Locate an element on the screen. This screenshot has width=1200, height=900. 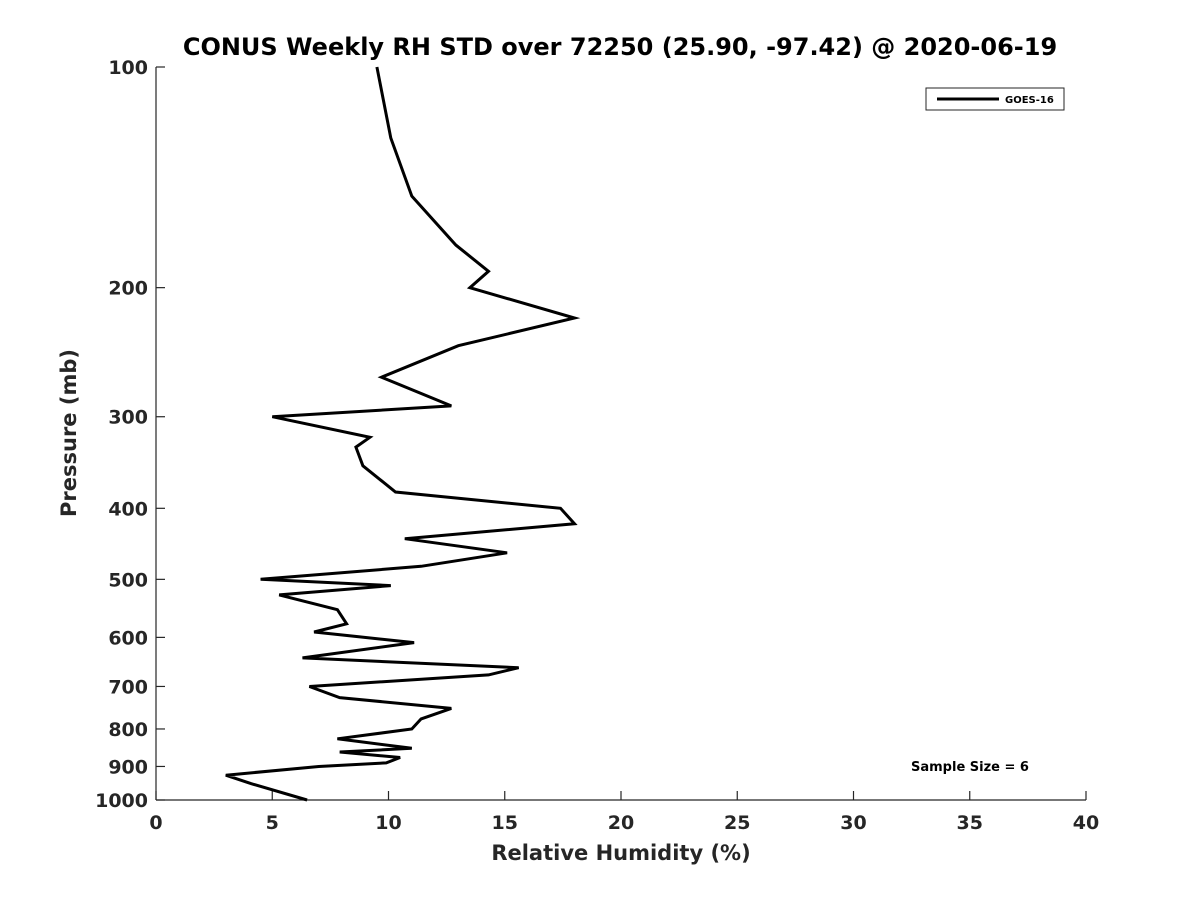
x-tick-label: 5 is located at coordinates (272, 823).